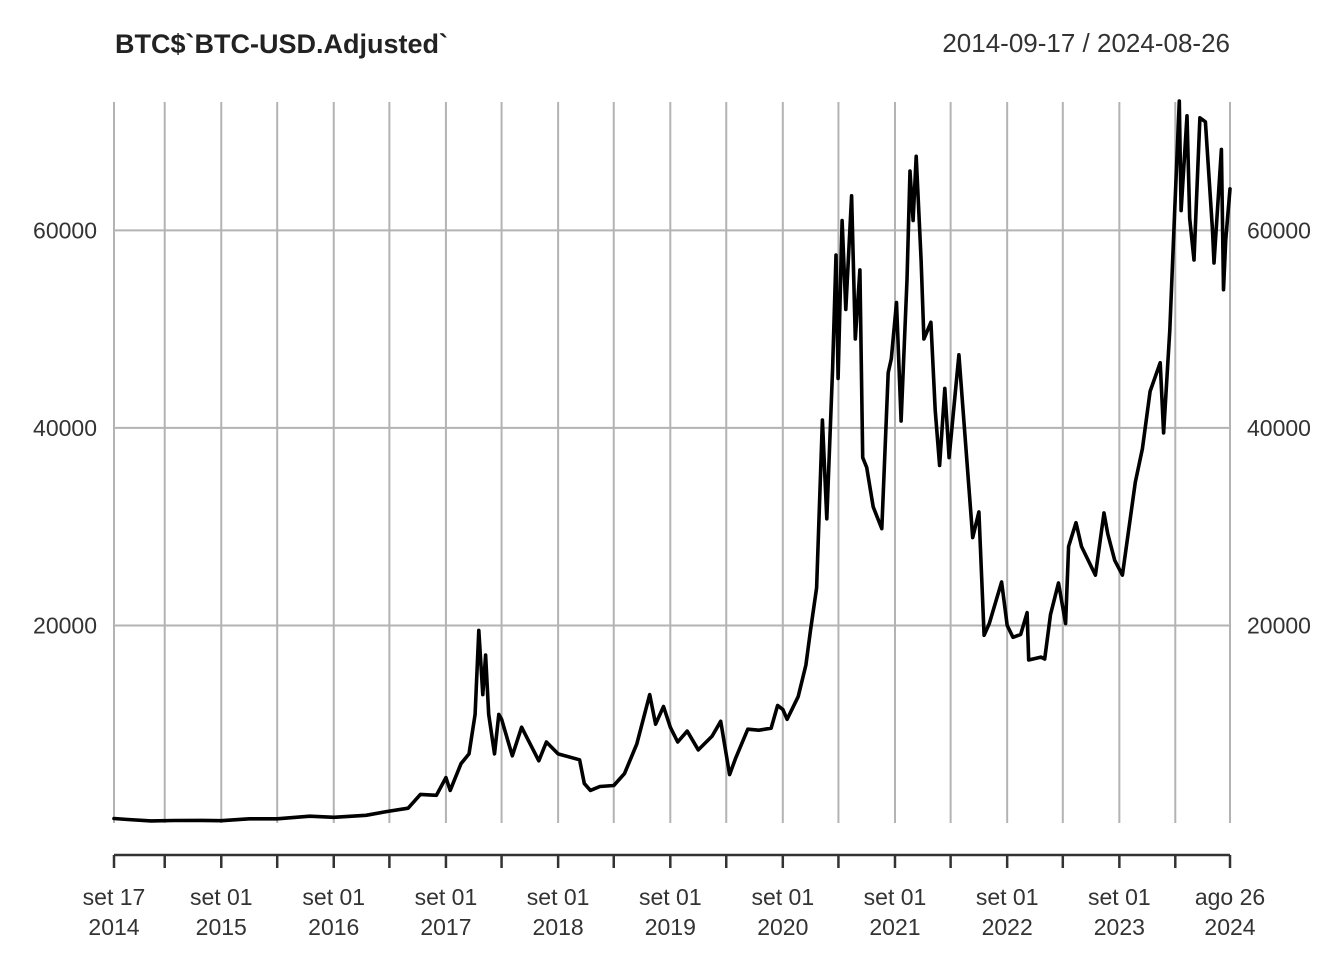 This screenshot has width=1344, height=960. What do you see at coordinates (445, 927) in the screenshot?
I see `x-tick-year-label: 2017` at bounding box center [445, 927].